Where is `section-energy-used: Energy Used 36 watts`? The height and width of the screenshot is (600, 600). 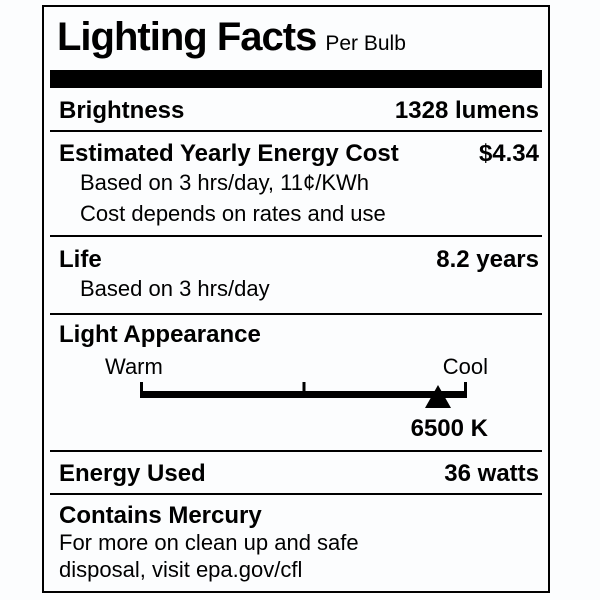
section-energy-used: Energy Used 36 watts is located at coordinates (296, 473).